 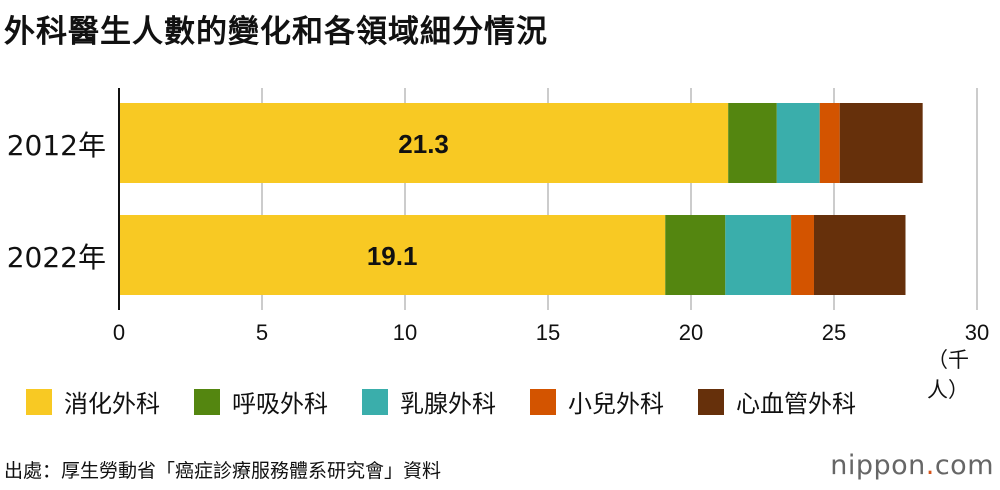 I want to click on chart-title: 外科醫生人數的變化和各領域細分情況, so click(x=276, y=32).